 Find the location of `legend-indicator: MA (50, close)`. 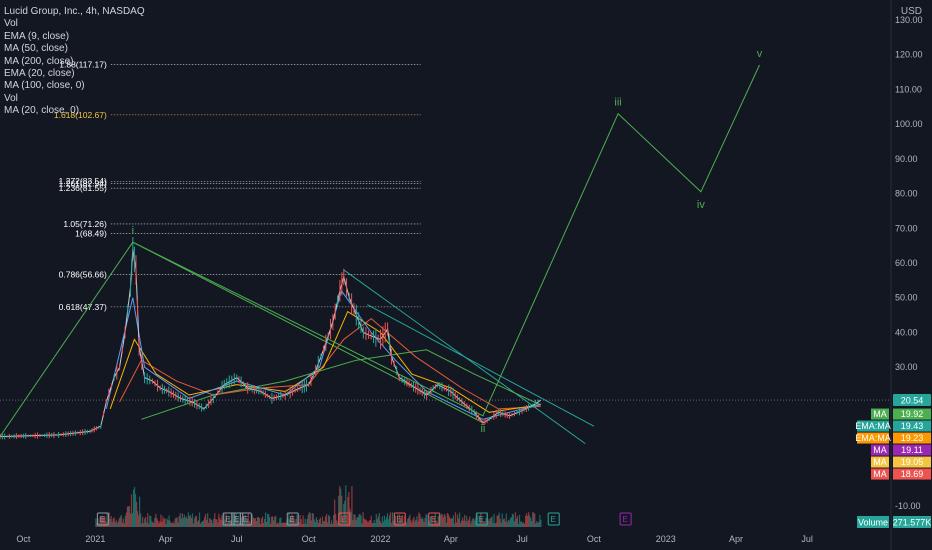

legend-indicator: MA (50, close) is located at coordinates (74, 49).